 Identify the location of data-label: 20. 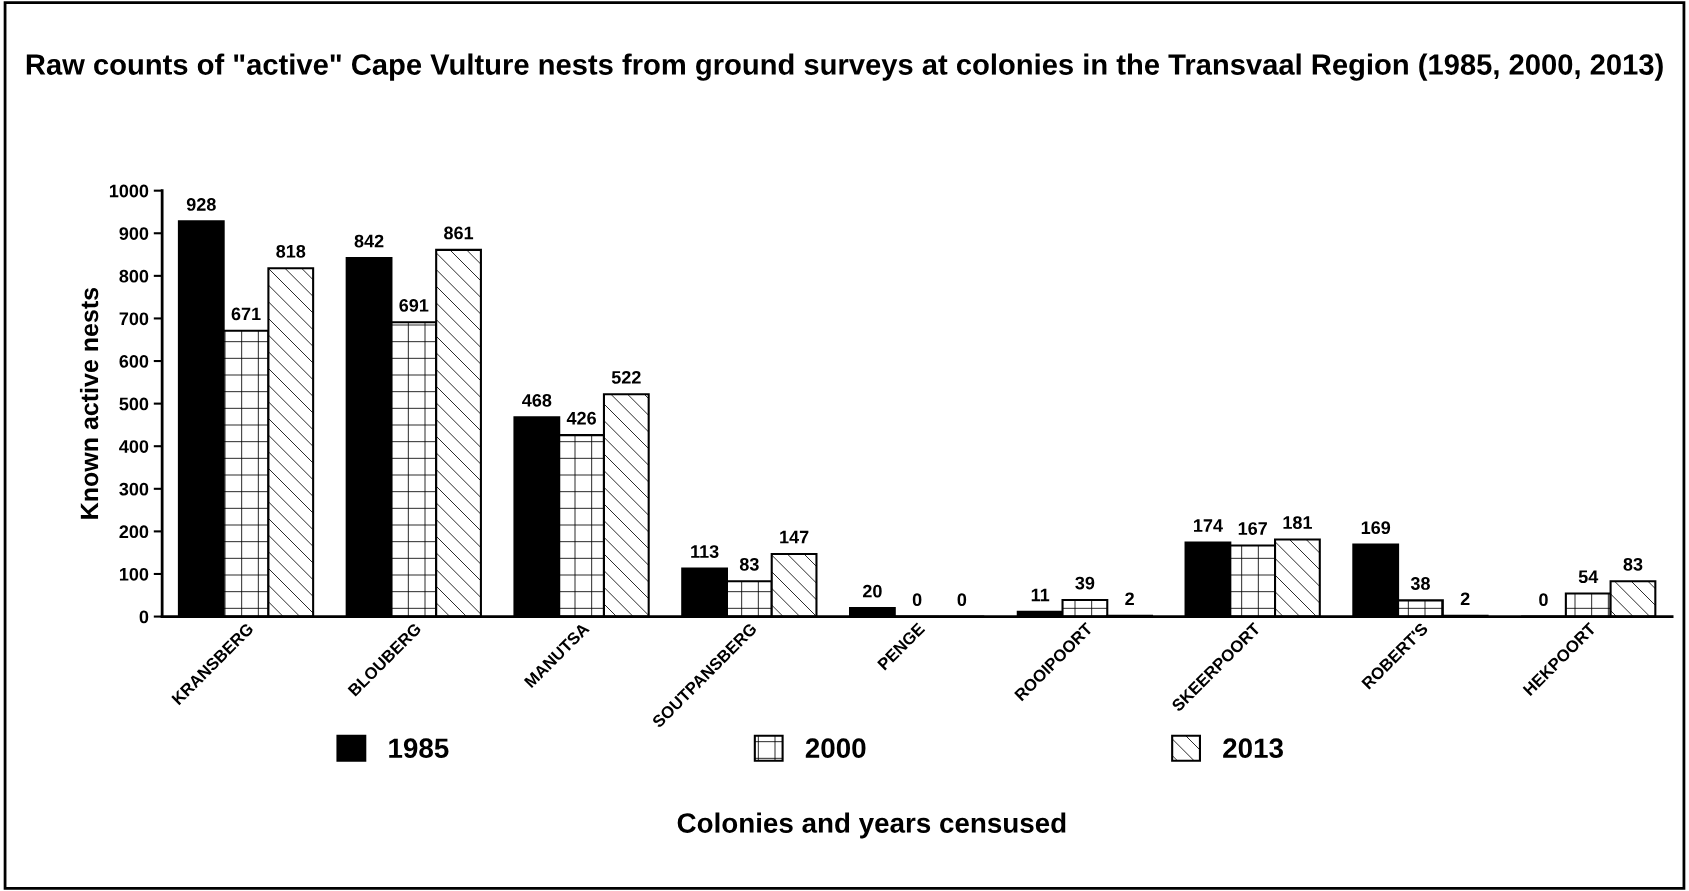
(872, 591).